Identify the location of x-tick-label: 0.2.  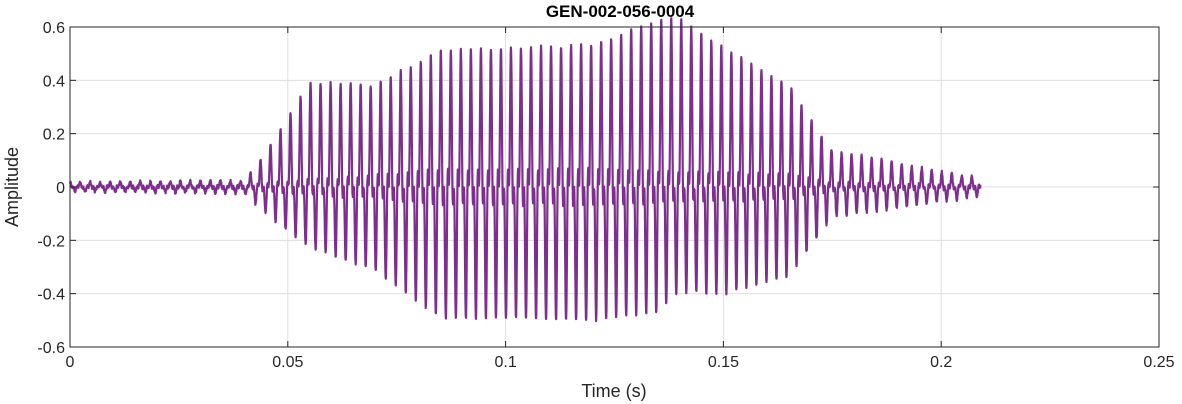
(941, 362).